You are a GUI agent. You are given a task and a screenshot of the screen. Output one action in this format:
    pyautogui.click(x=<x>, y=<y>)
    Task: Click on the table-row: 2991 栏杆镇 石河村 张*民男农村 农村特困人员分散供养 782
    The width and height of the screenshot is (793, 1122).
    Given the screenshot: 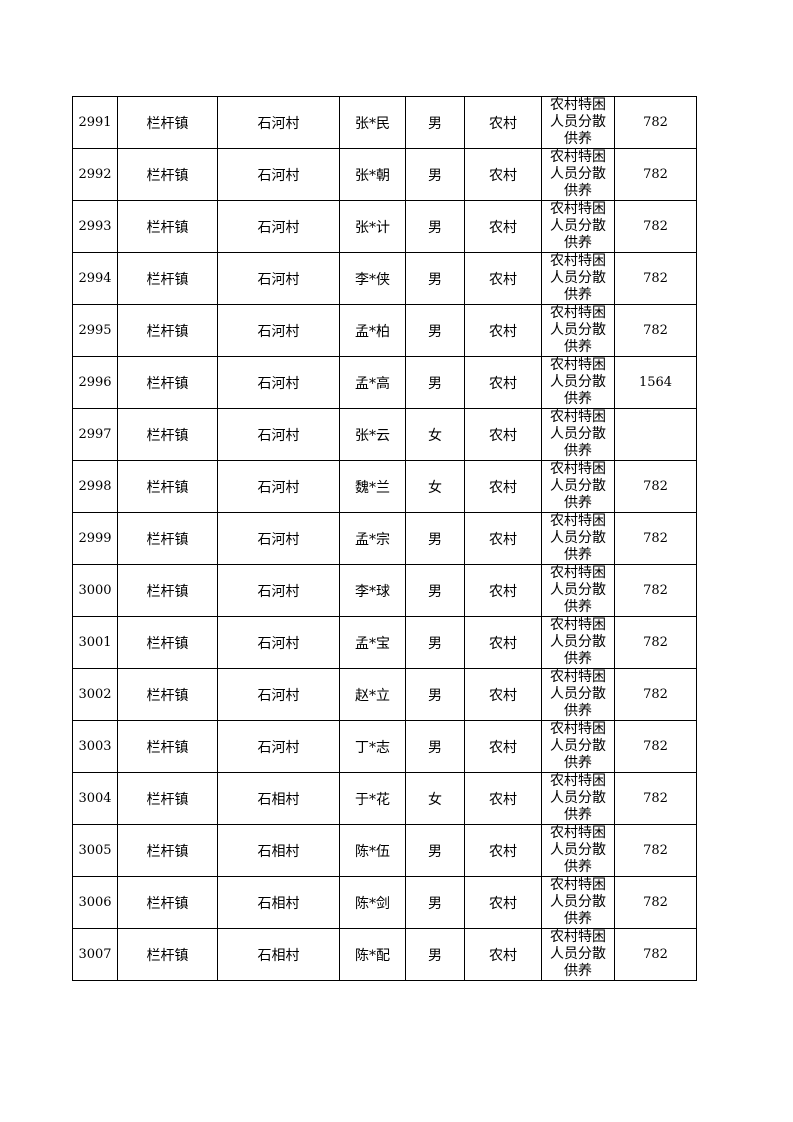 What is the action you would take?
    pyautogui.click(x=384, y=122)
    